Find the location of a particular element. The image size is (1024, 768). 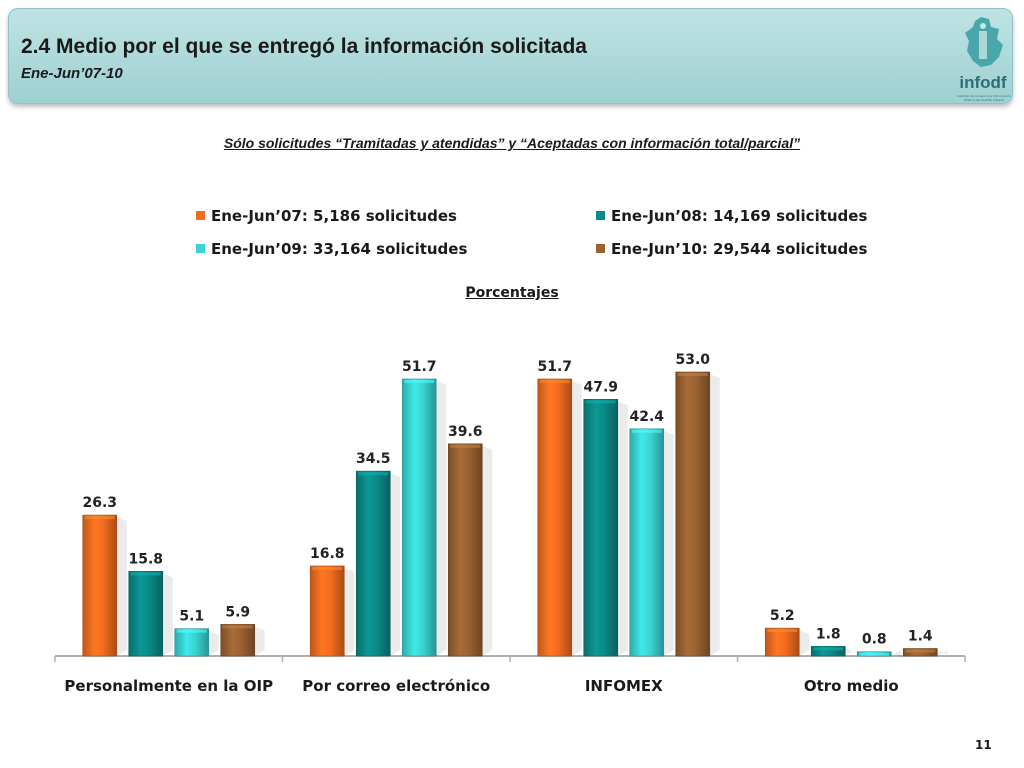

category-label: Por correo electrónico is located at coordinates (396, 686).